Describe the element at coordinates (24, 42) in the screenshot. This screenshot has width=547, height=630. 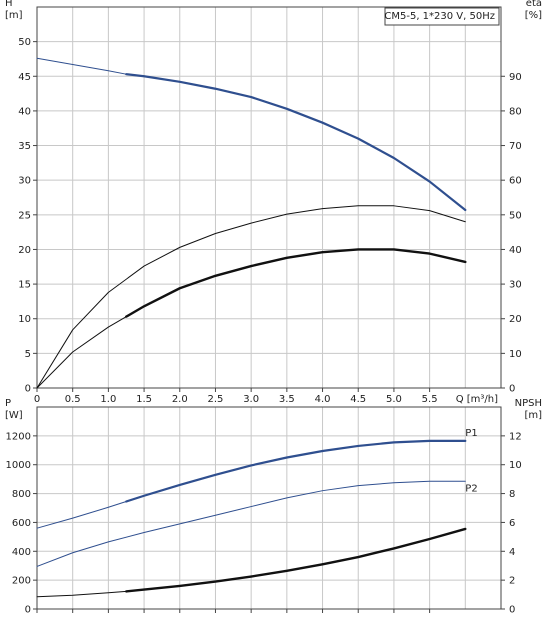
I see `upper-left-tick-label: 50` at that location.